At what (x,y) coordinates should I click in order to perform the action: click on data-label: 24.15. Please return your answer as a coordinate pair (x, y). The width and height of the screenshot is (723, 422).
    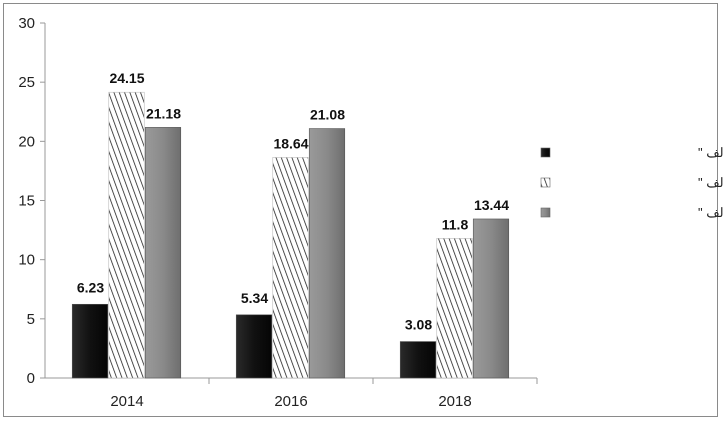
    Looking at the image, I should click on (126, 78).